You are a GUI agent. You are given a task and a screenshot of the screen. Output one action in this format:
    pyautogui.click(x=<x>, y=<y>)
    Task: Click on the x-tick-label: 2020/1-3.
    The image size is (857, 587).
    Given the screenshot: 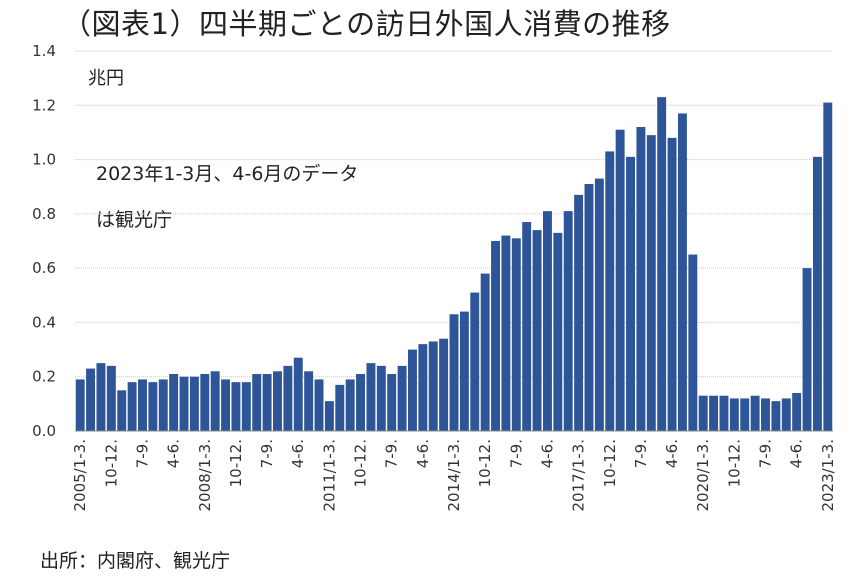 What is the action you would take?
    pyautogui.click(x=703, y=475)
    